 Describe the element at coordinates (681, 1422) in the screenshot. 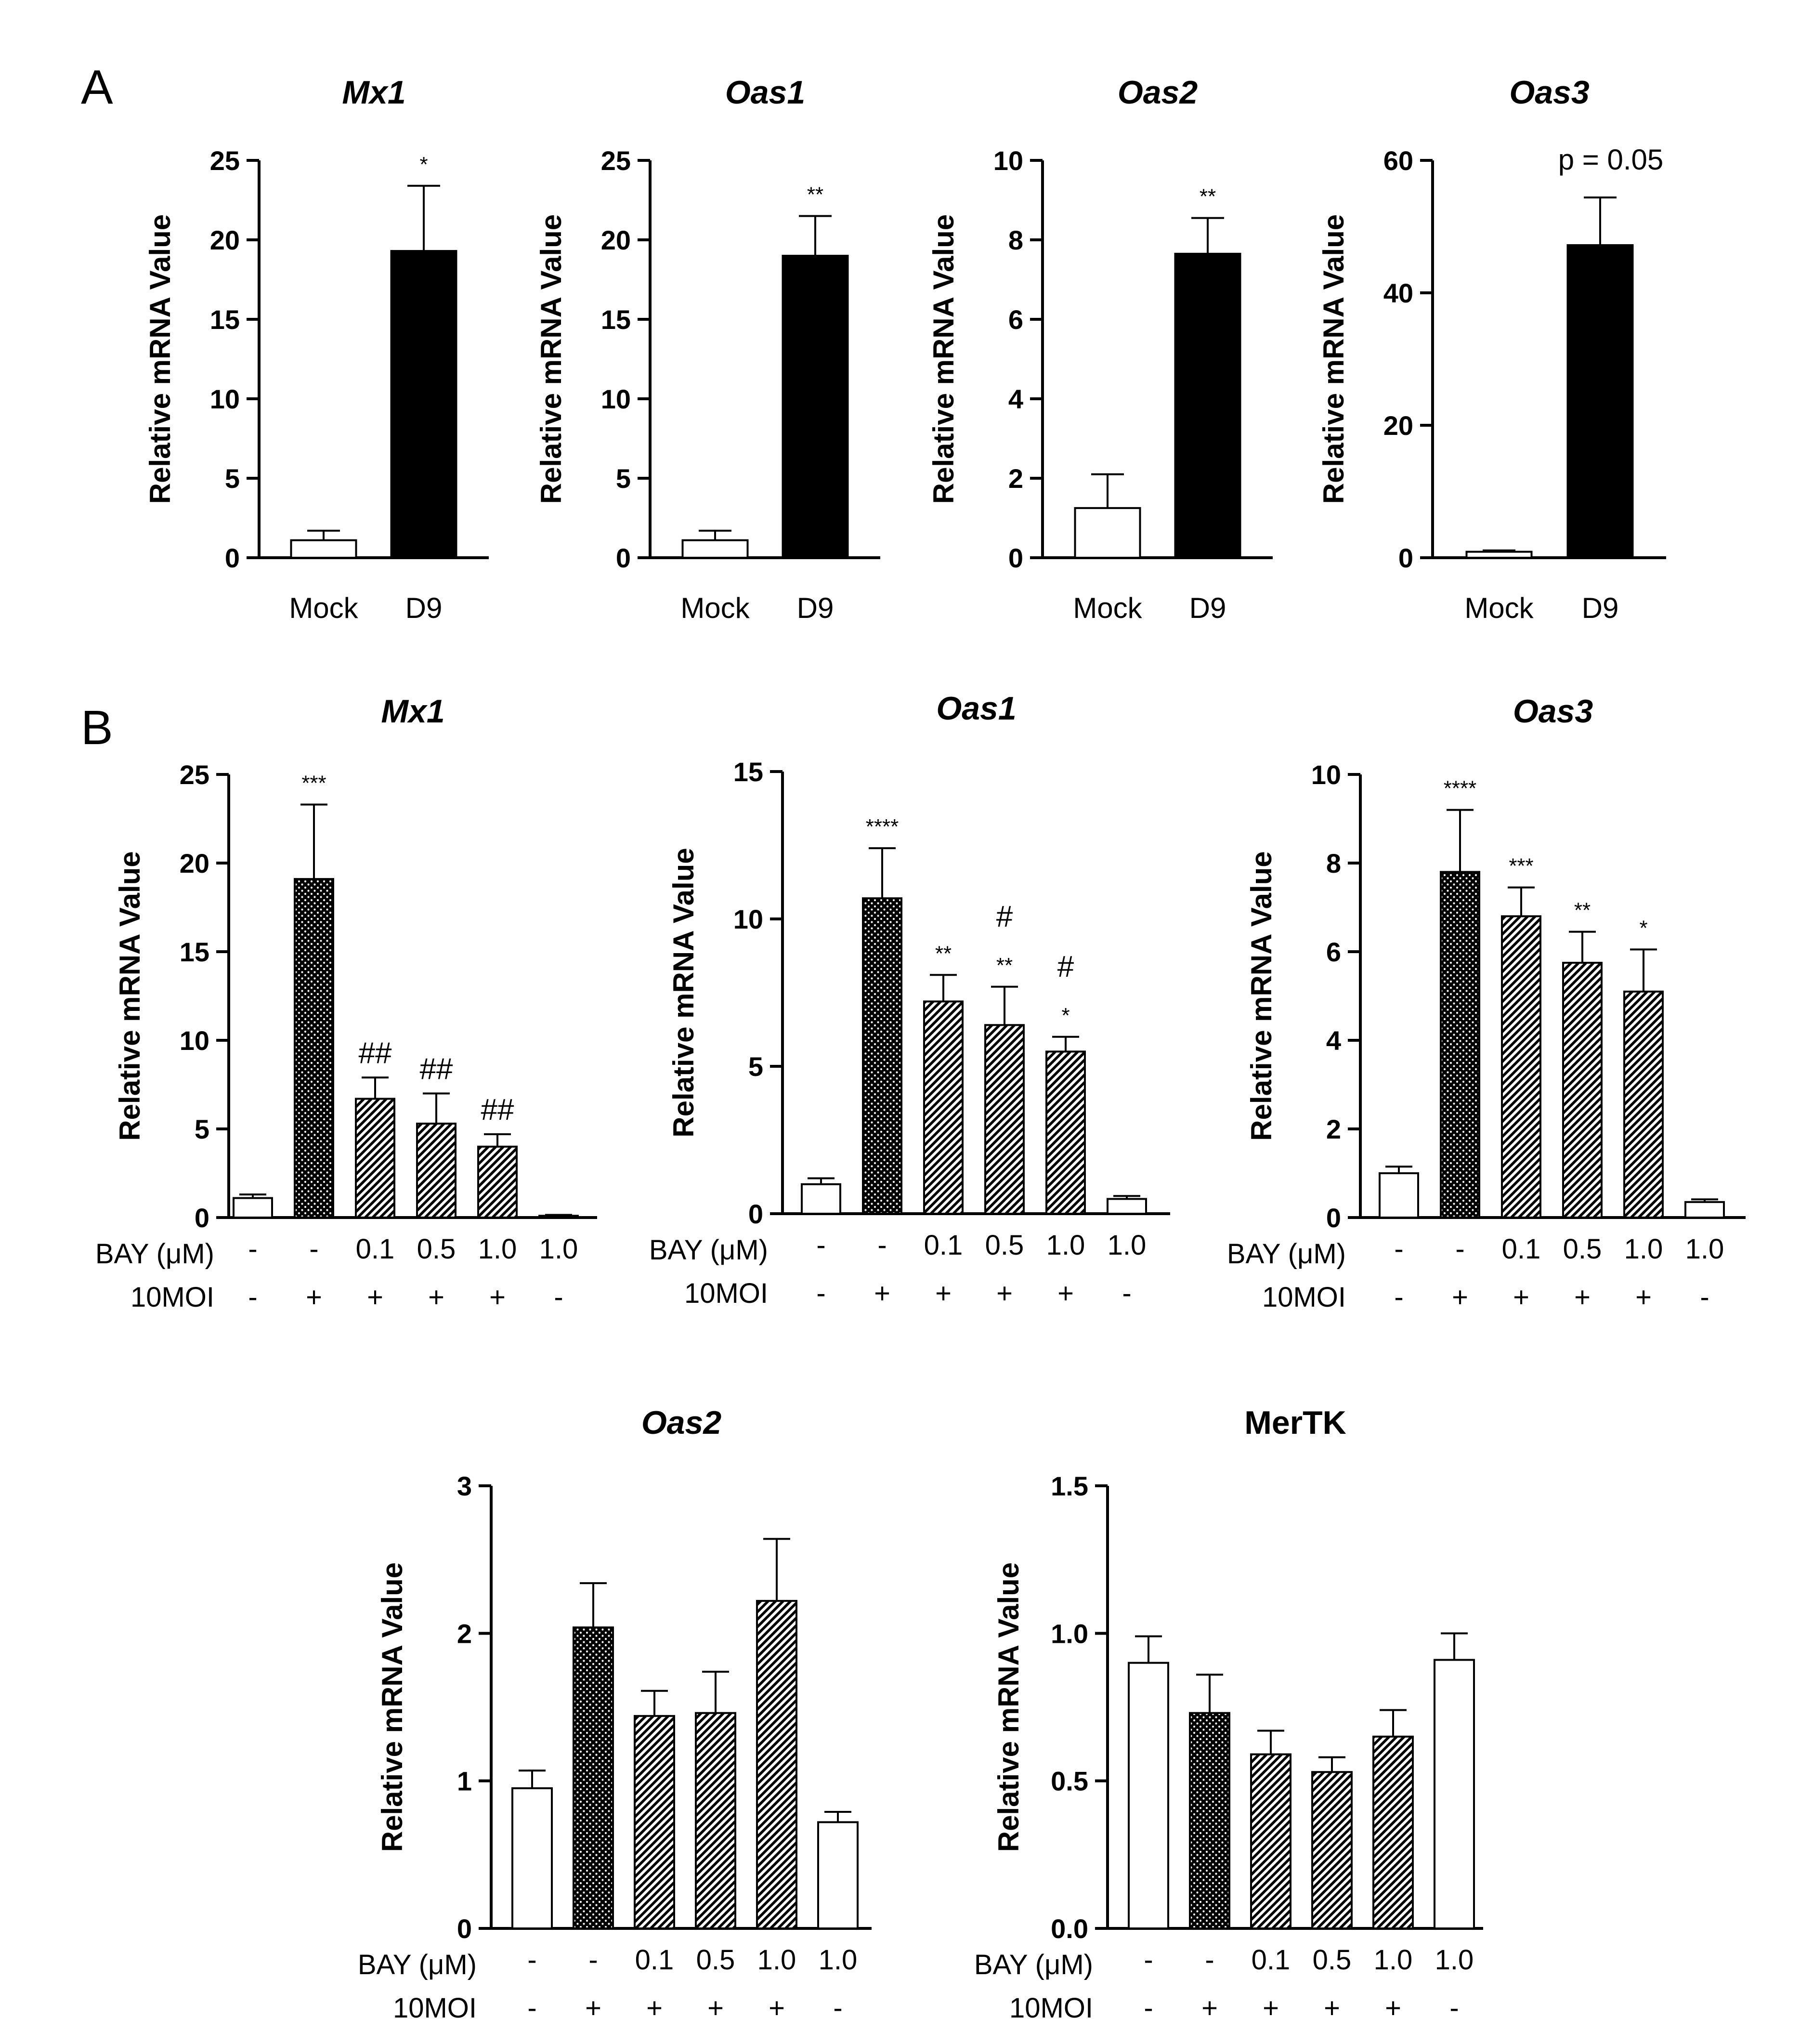

I see `chart-title: Oas2` at that location.